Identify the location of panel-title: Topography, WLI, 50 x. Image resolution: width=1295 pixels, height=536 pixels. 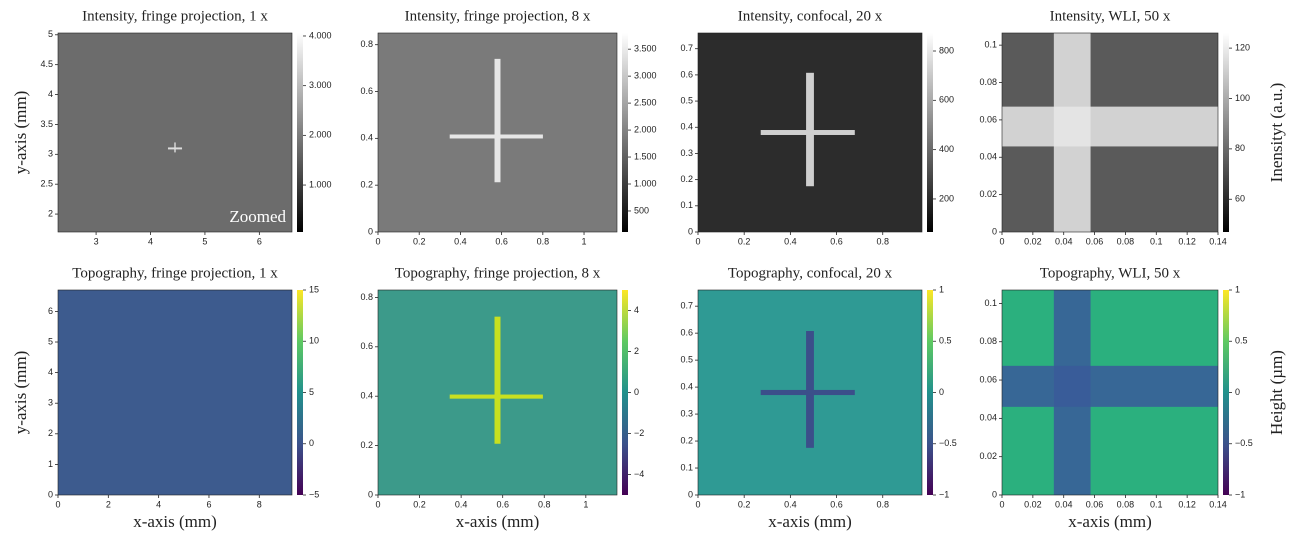
(1110, 273).